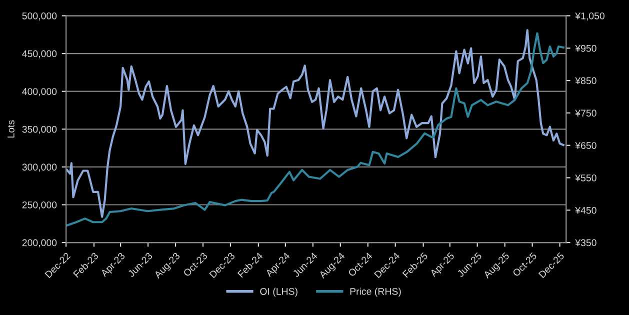 The width and height of the screenshot is (629, 315). I want to click on y-tick-label: 300,000, so click(39, 168).